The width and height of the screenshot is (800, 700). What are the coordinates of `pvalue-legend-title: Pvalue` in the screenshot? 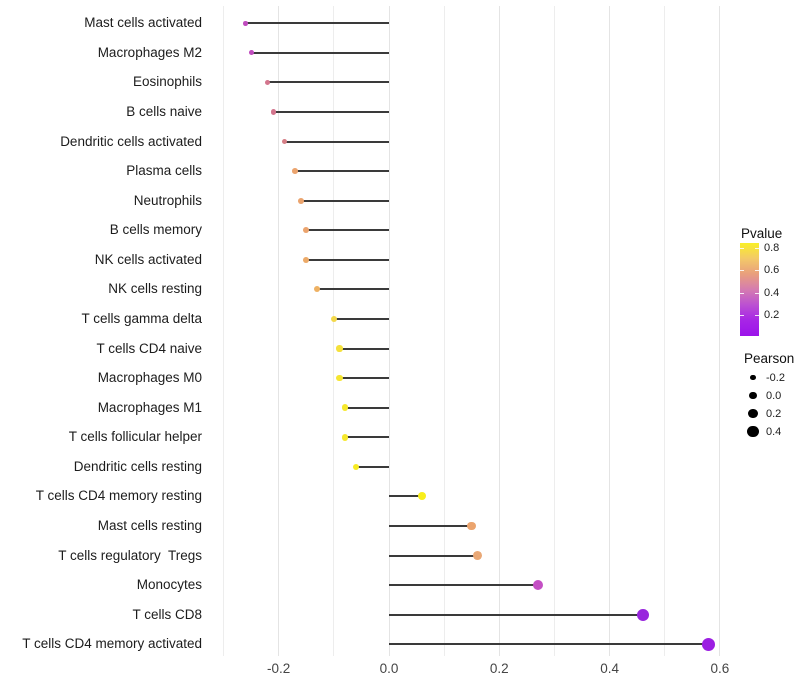 It's located at (762, 233).